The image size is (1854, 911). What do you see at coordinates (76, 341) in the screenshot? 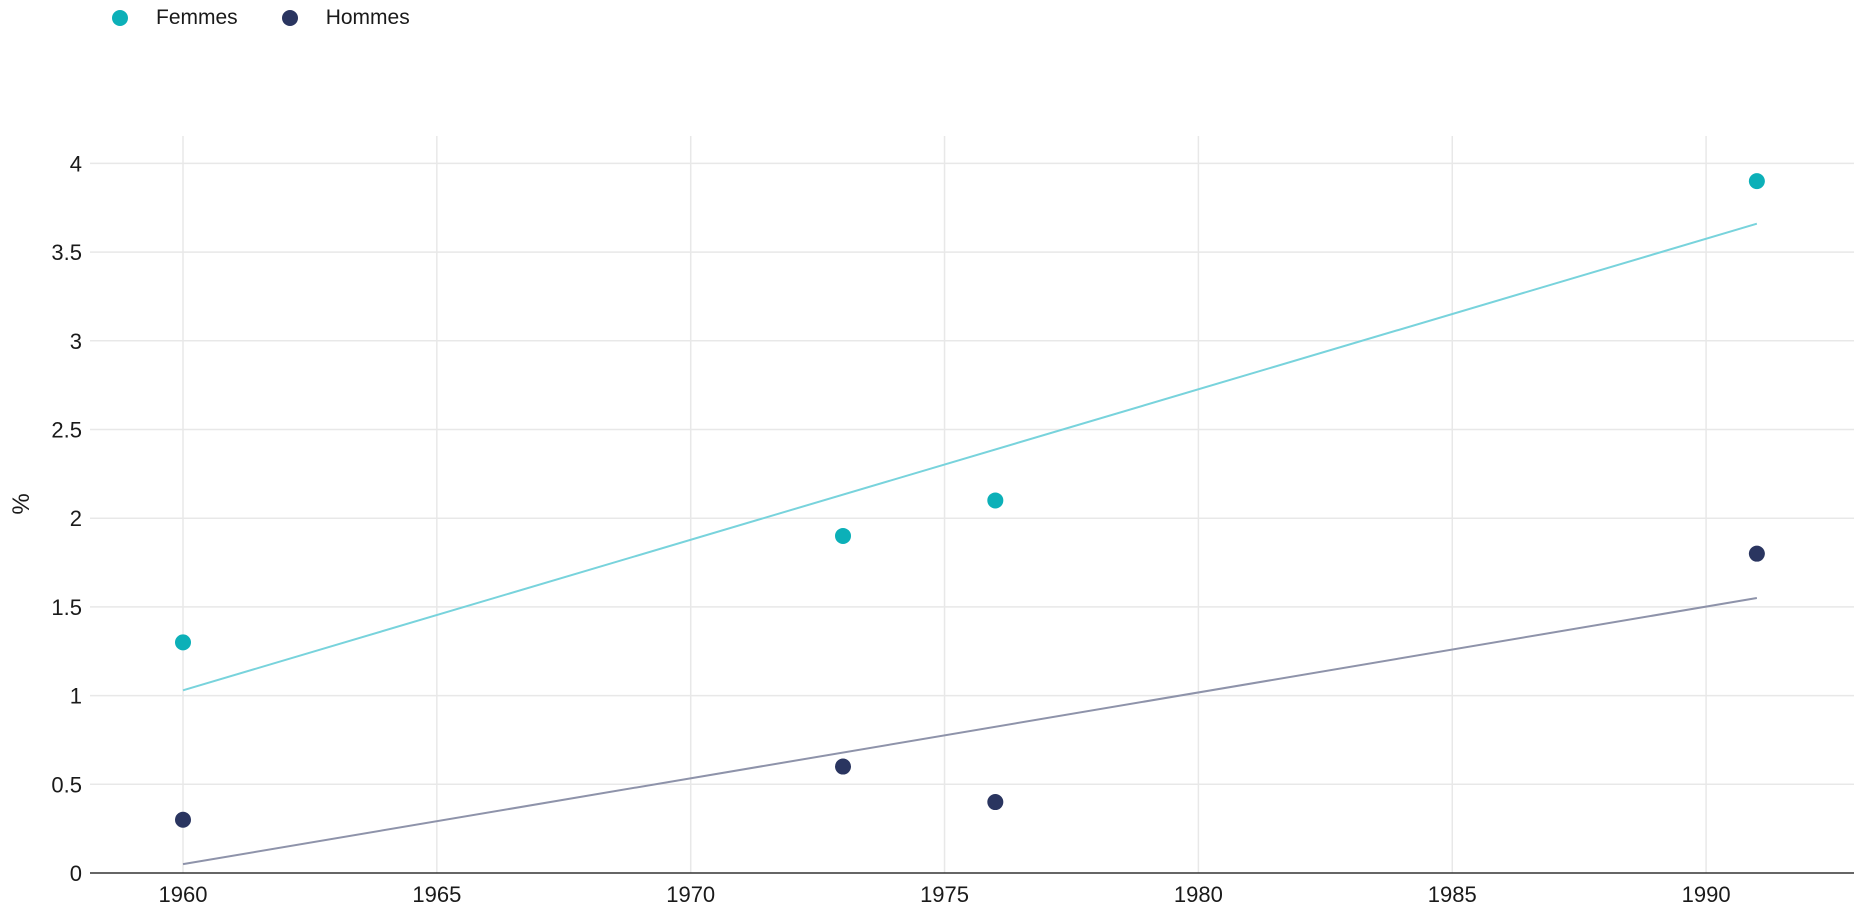
I see `y-tick-label: 3` at bounding box center [76, 341].